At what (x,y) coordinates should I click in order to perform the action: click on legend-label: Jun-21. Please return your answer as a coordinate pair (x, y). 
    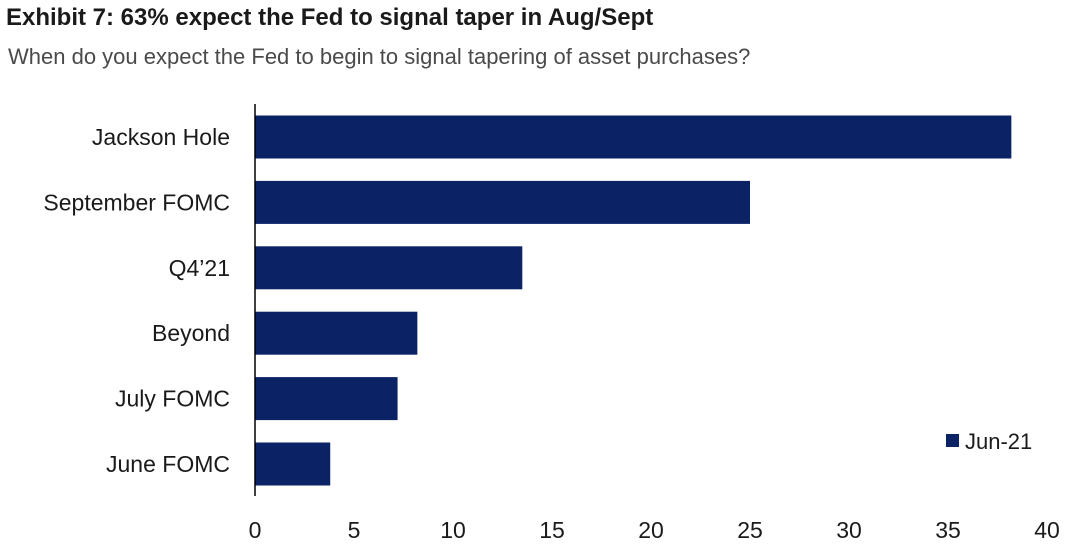
    Looking at the image, I should click on (998, 441).